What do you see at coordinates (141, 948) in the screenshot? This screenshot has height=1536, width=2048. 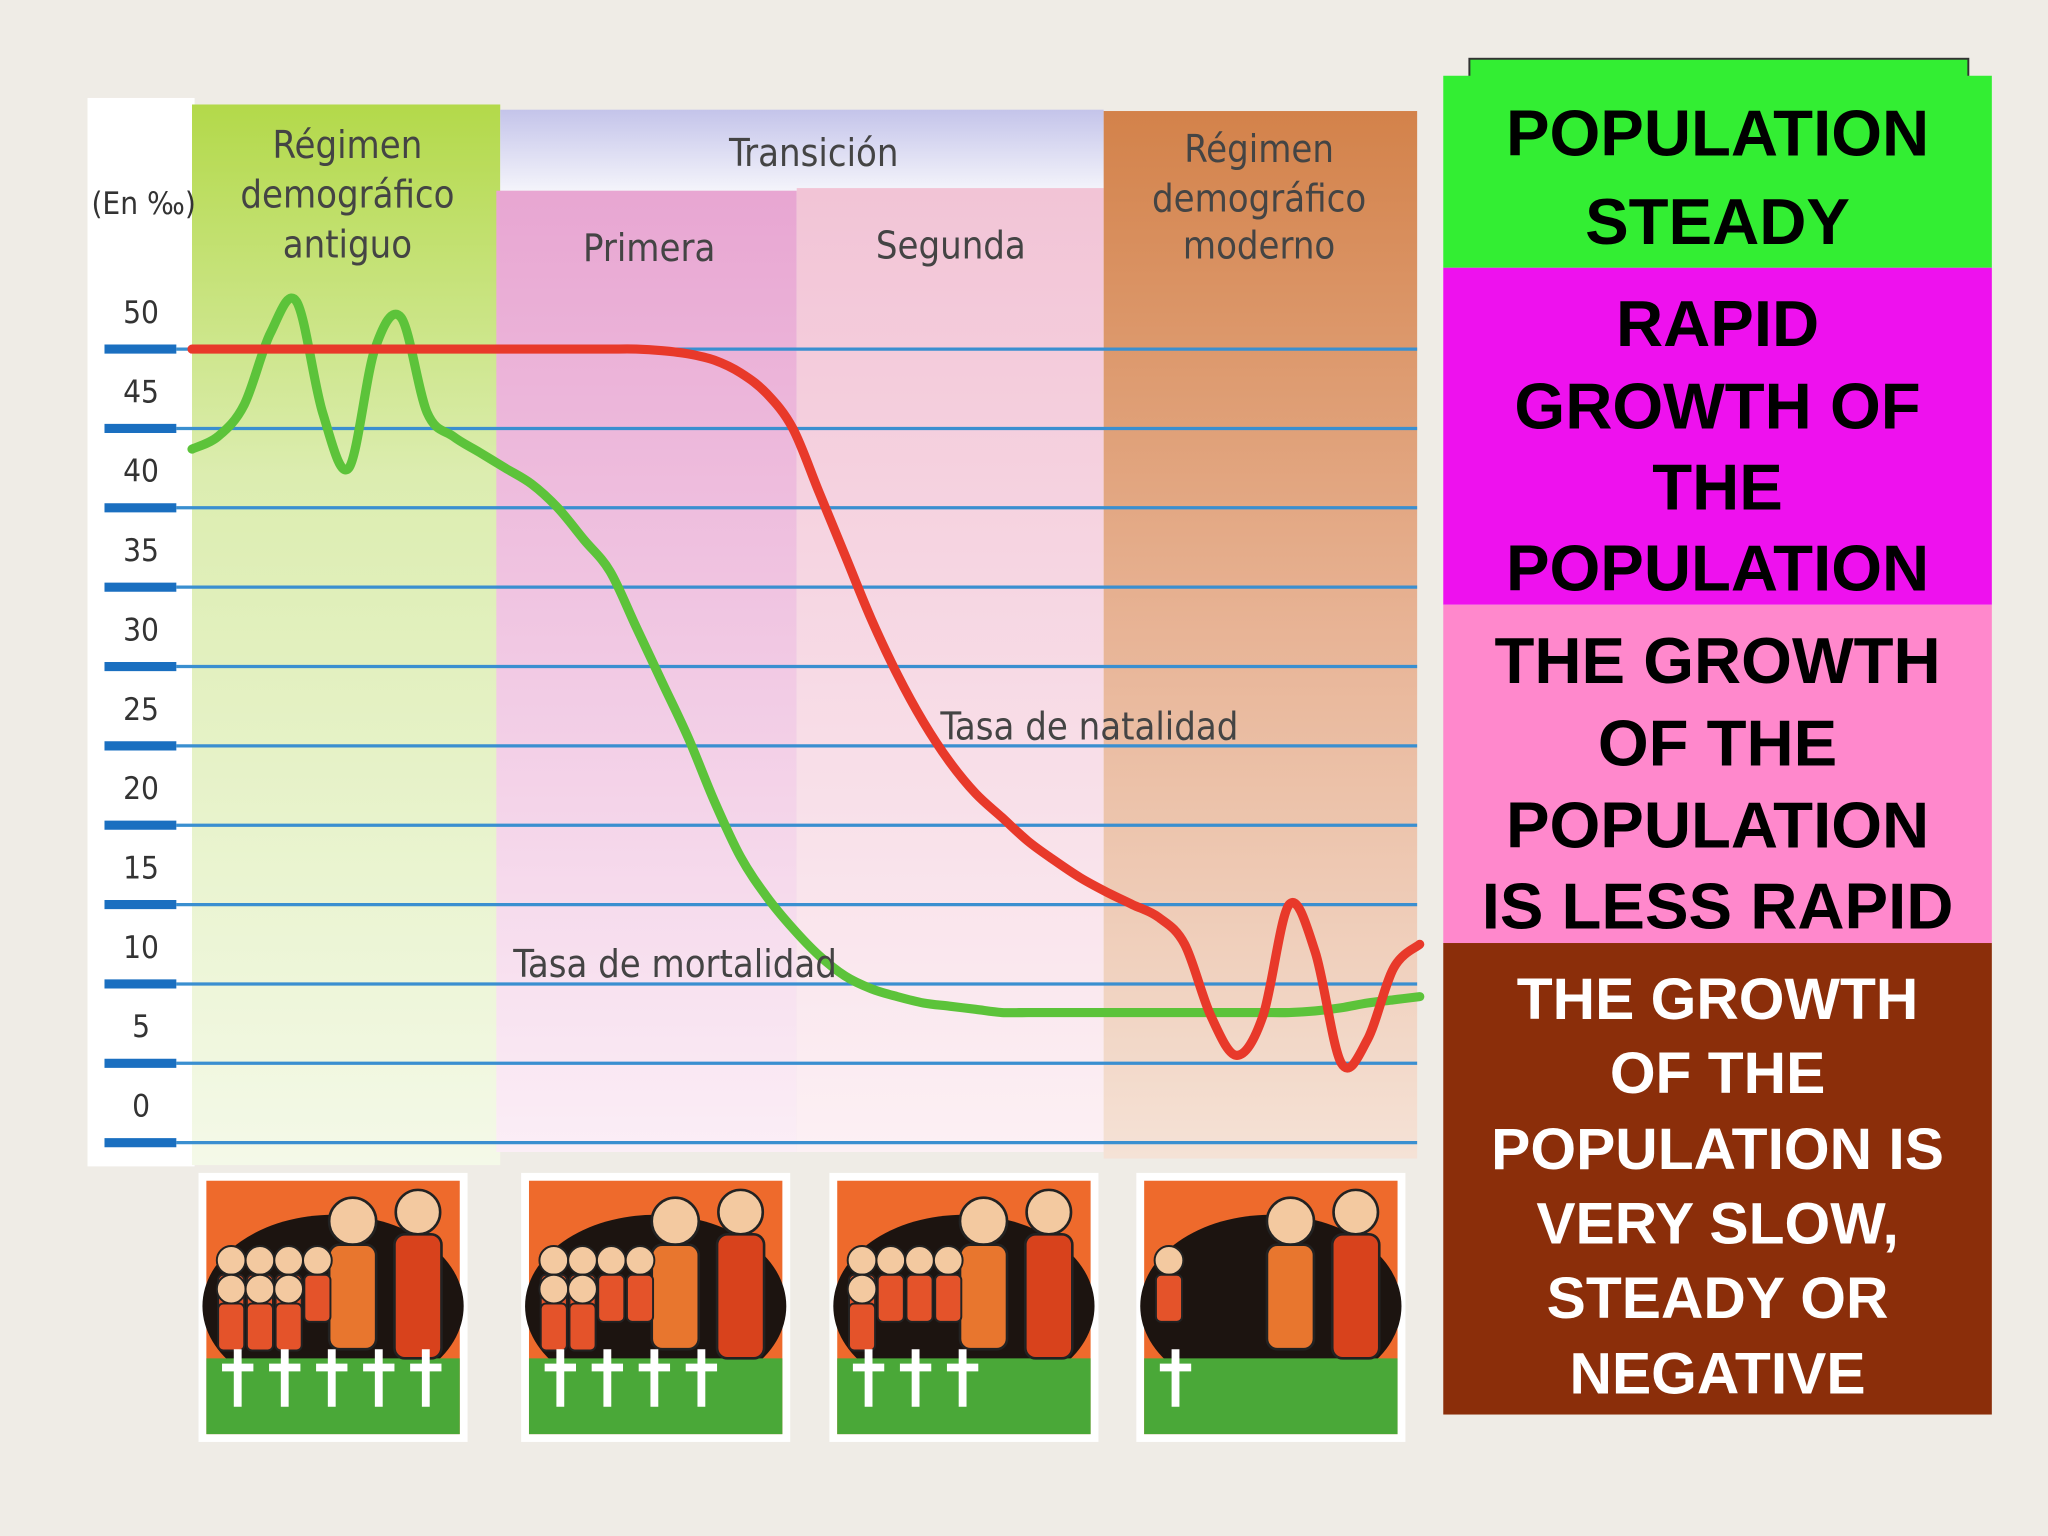 I see `y-tick-label: 10` at bounding box center [141, 948].